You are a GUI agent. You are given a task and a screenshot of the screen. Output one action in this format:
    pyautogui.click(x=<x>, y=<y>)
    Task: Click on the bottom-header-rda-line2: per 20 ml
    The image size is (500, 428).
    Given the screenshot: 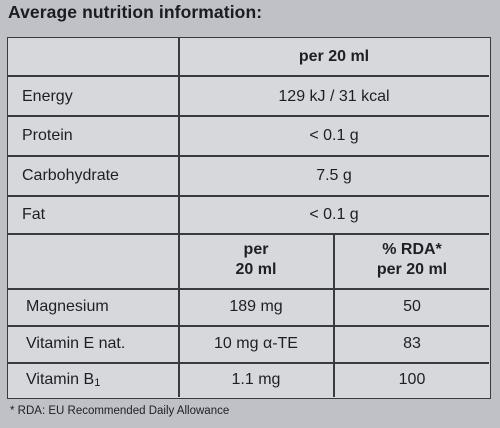 What is the action you would take?
    pyautogui.click(x=412, y=269)
    